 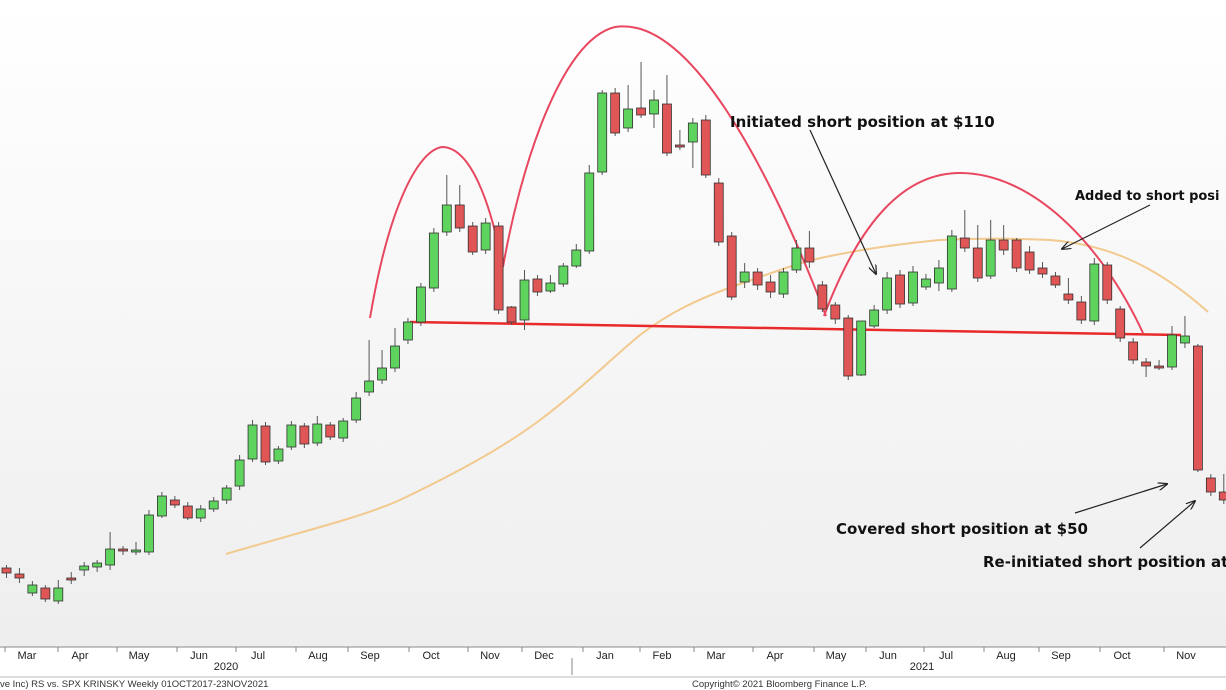 I want to click on arrow-added, so click(x=1106, y=226).